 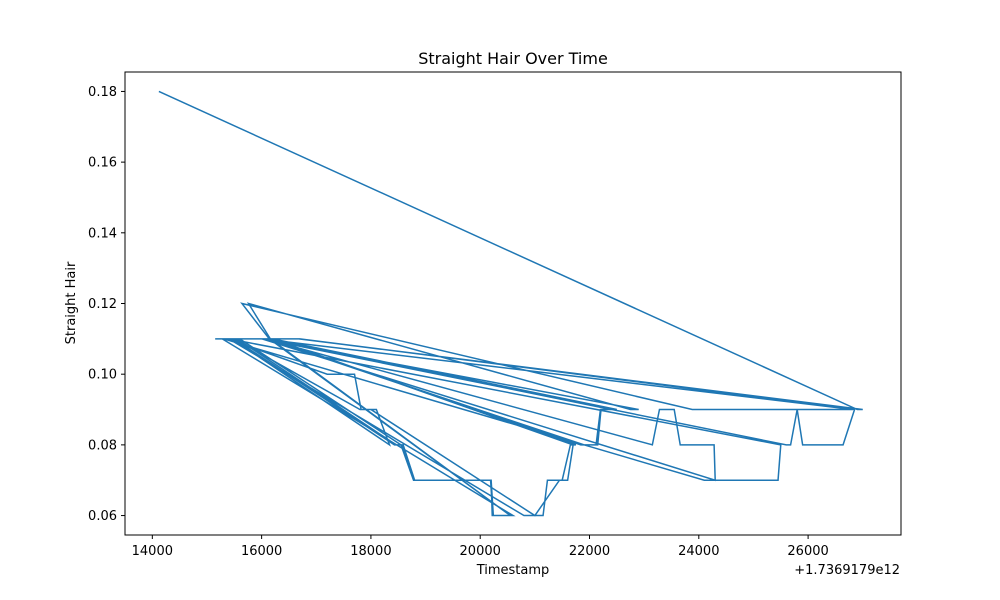 I want to click on x-tick-label: 20000, so click(x=480, y=551).